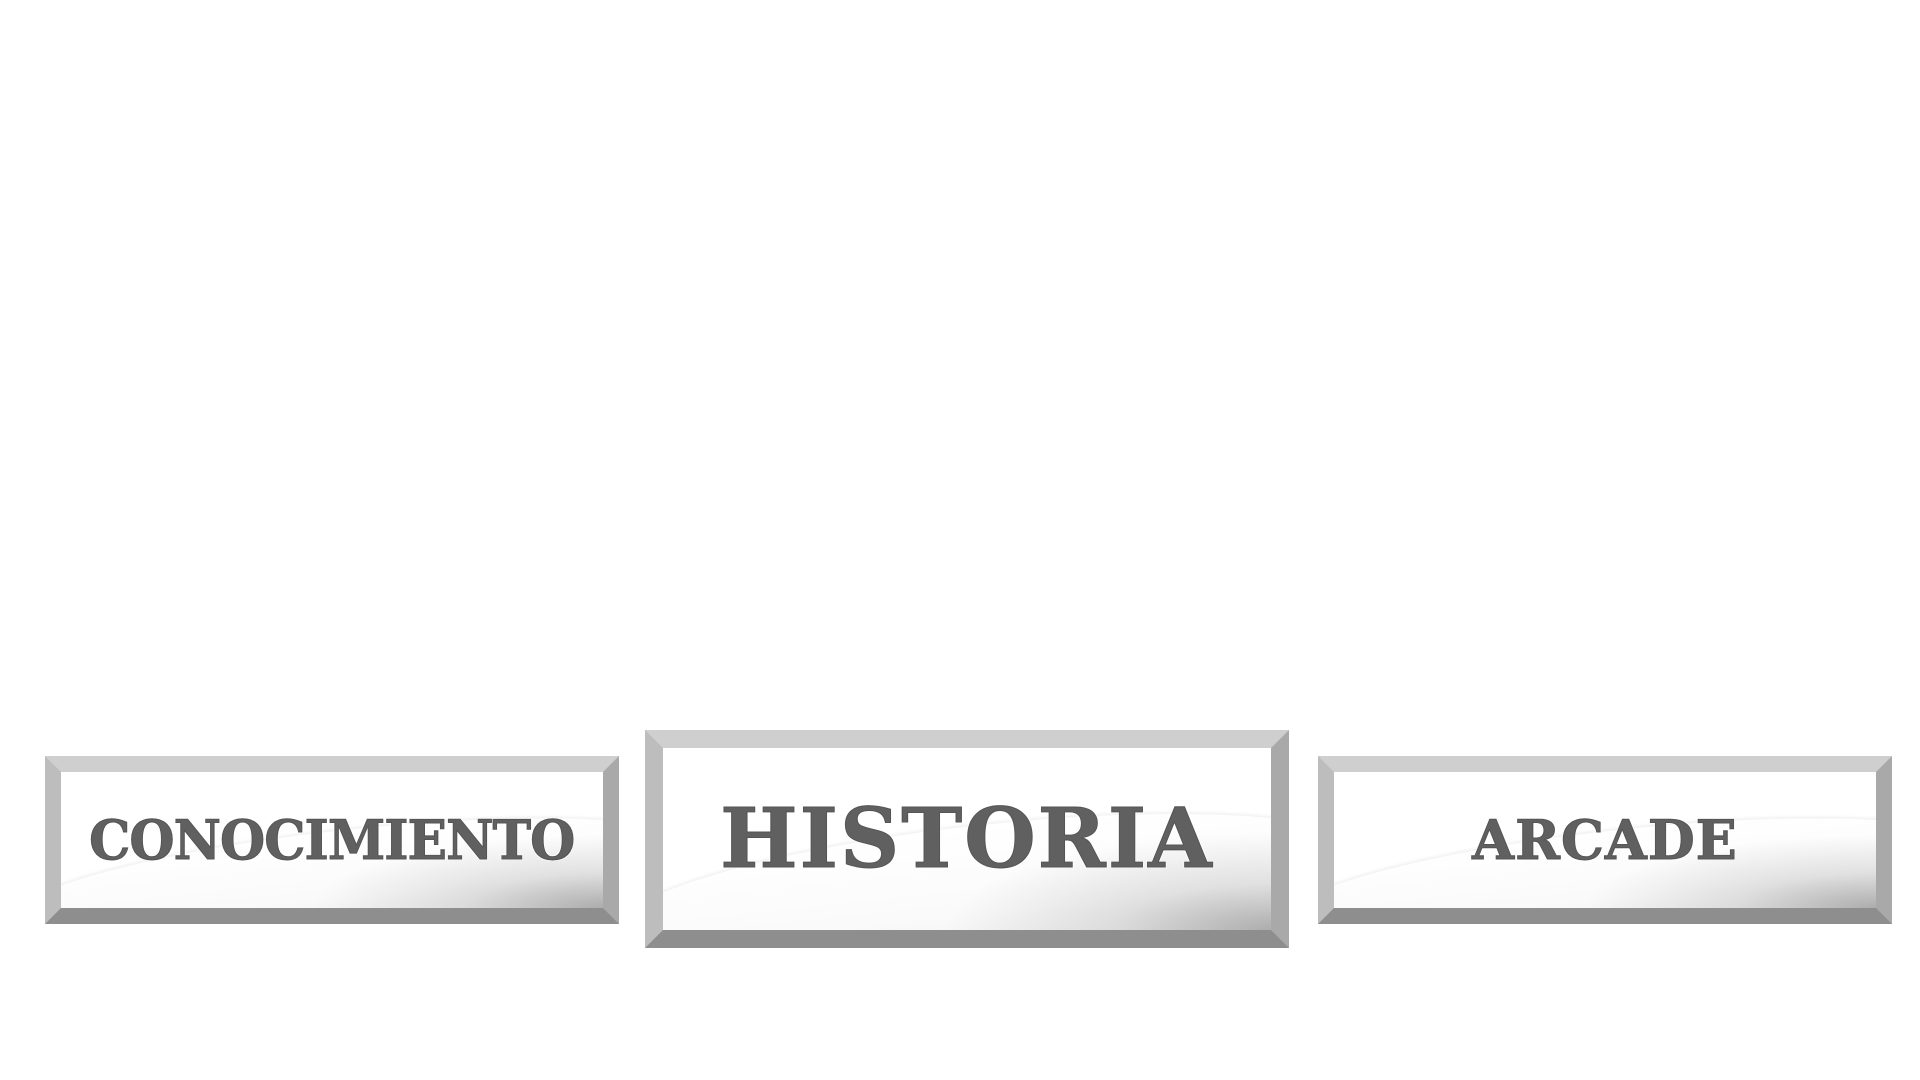 This screenshot has height=1080, width=1920. I want to click on arcade-button-label: ARCADE, so click(1605, 840).